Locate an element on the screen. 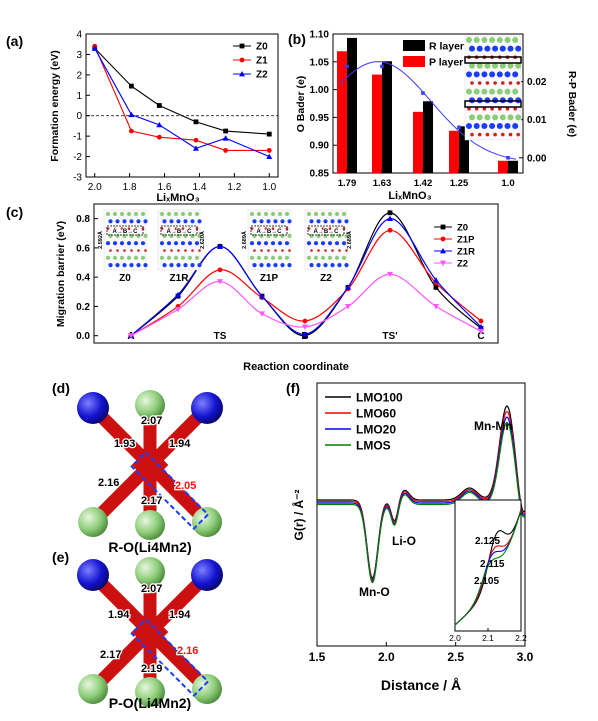  y-tick-label: 0.90 is located at coordinates (320, 146).